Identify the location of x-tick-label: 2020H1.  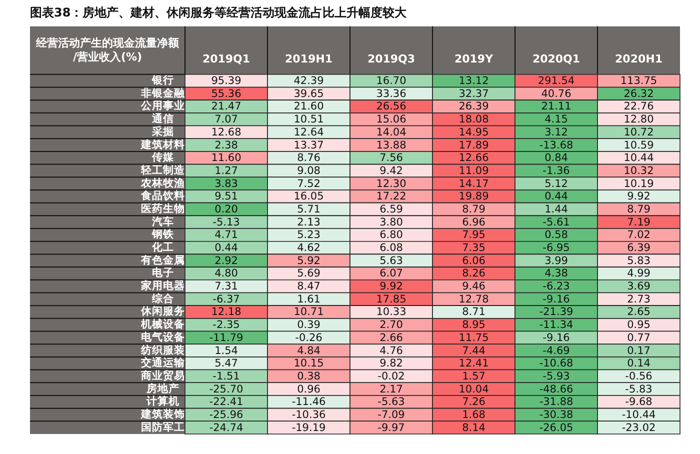
(638, 59).